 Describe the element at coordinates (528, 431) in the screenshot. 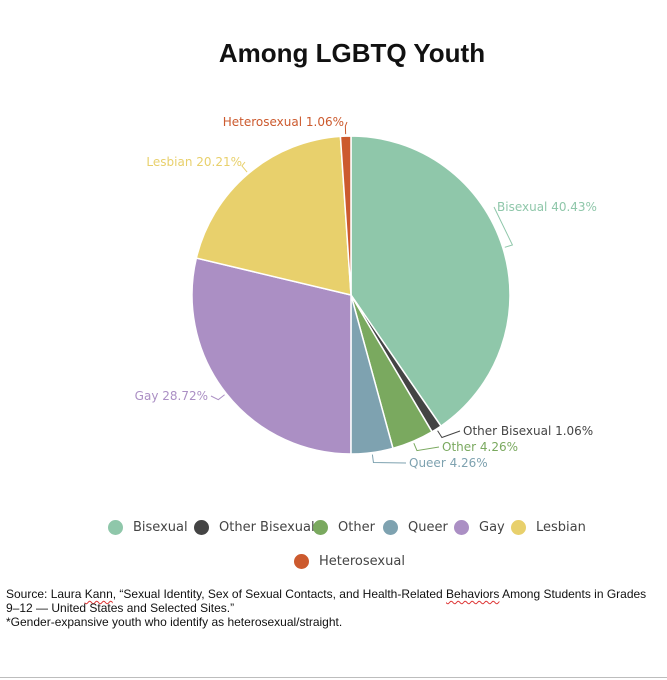

I see `data-label: Other Bisexual 1.06%` at that location.